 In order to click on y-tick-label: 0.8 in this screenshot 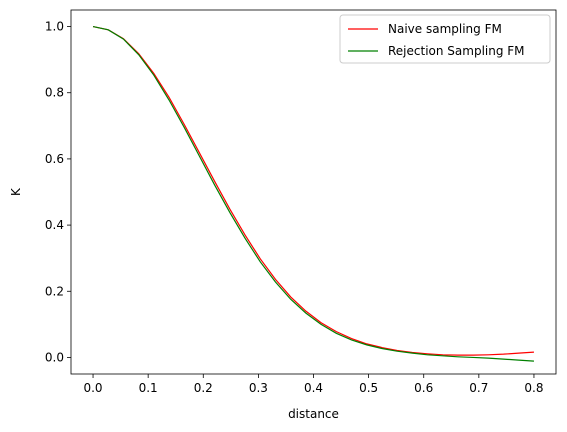, I will do `click(54, 93)`.